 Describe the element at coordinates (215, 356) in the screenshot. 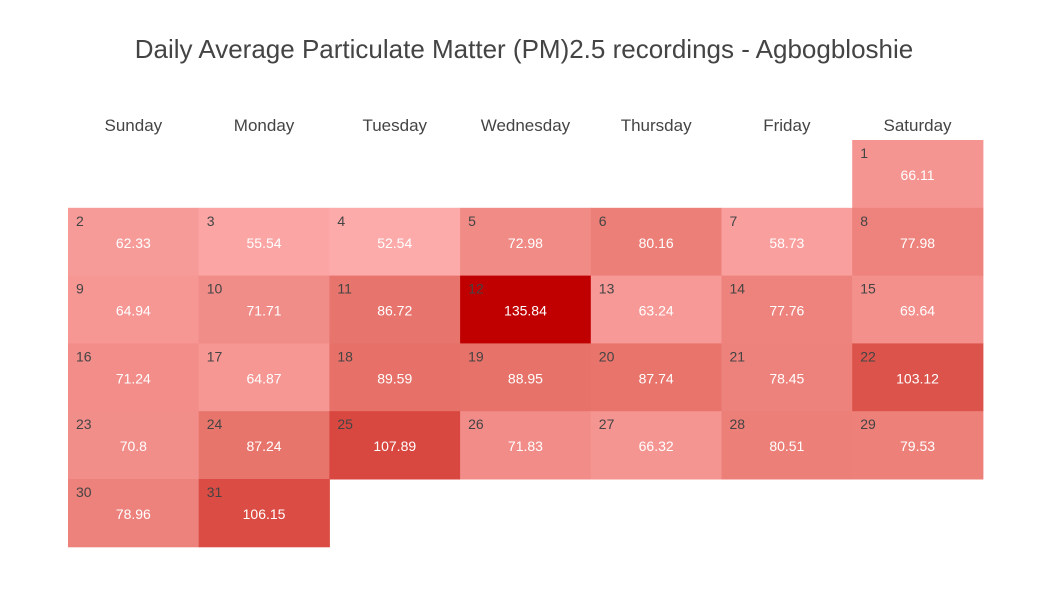

I see `day-number-label: 17` at that location.